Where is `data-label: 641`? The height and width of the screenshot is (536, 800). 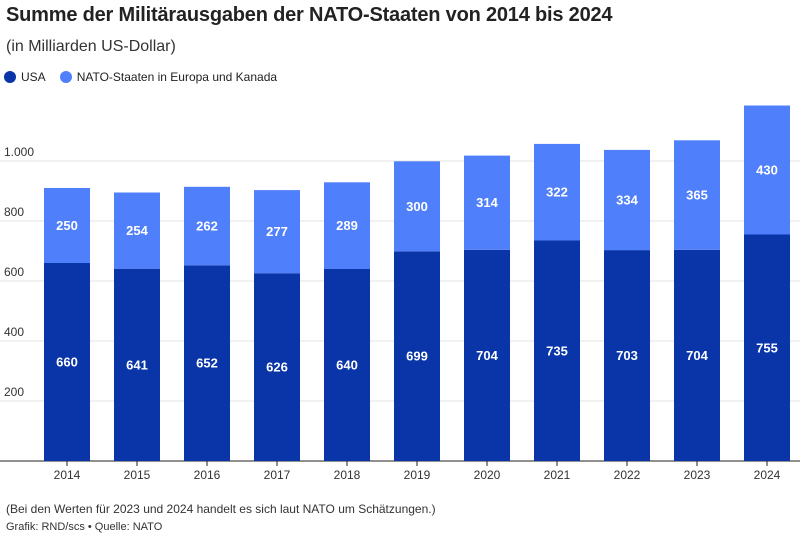
data-label: 641 is located at coordinates (137, 364).